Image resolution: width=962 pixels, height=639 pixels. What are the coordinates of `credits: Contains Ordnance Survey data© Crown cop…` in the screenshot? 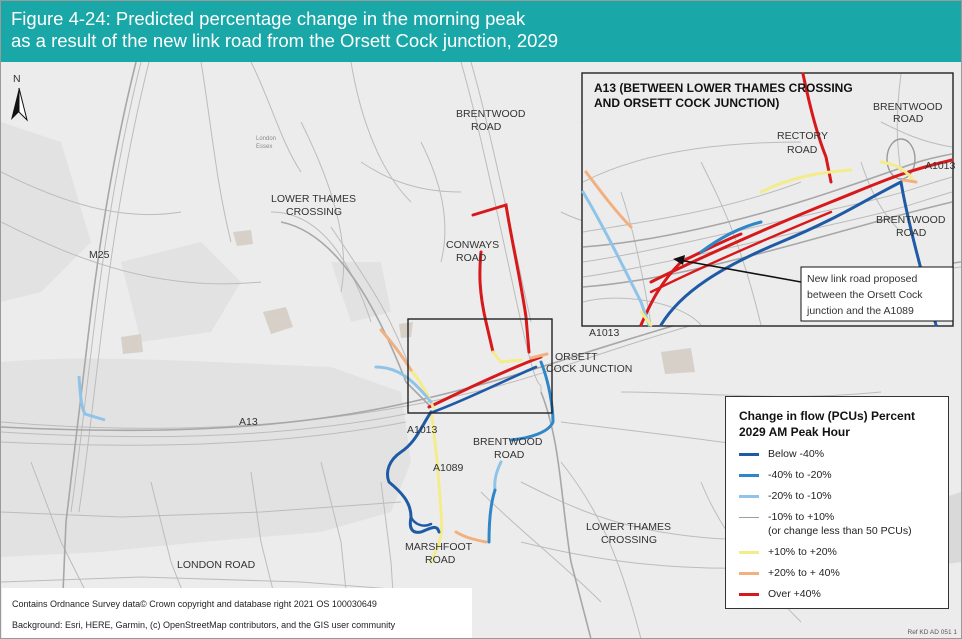 It's located at (237, 613).